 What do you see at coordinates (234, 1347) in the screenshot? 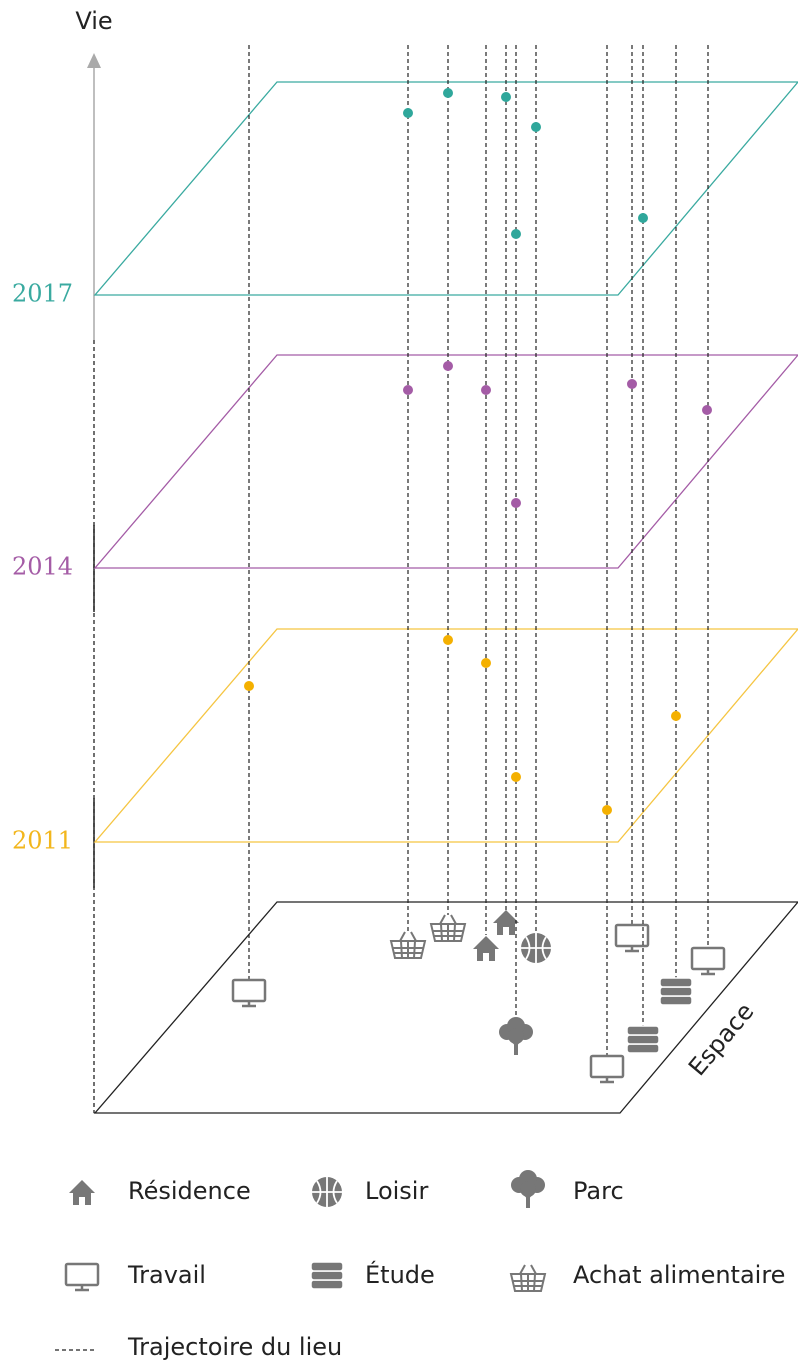
I see `legend-label: Trajectoire du lieu` at bounding box center [234, 1347].